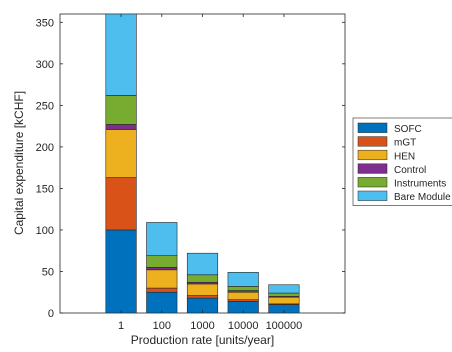  I want to click on legend: SOFC mGT HEN Control Instruments Bare Module, so click(402, 161).